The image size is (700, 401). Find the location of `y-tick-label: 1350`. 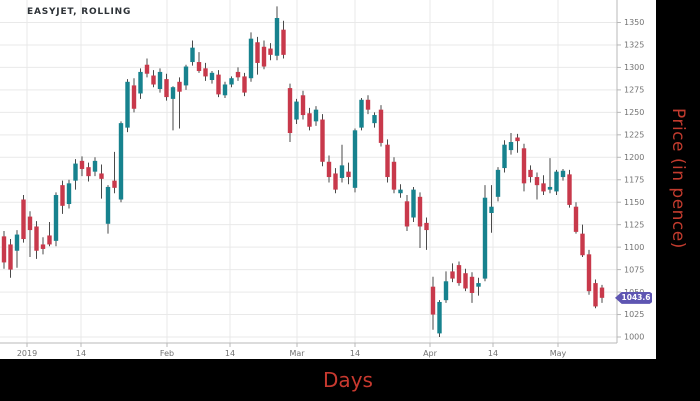

y-tick-label: 1350 is located at coordinates (634, 22).